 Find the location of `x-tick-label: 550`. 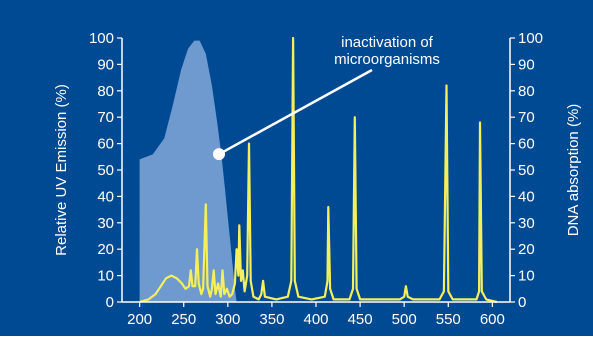

x-tick-label: 550 is located at coordinates (448, 319).